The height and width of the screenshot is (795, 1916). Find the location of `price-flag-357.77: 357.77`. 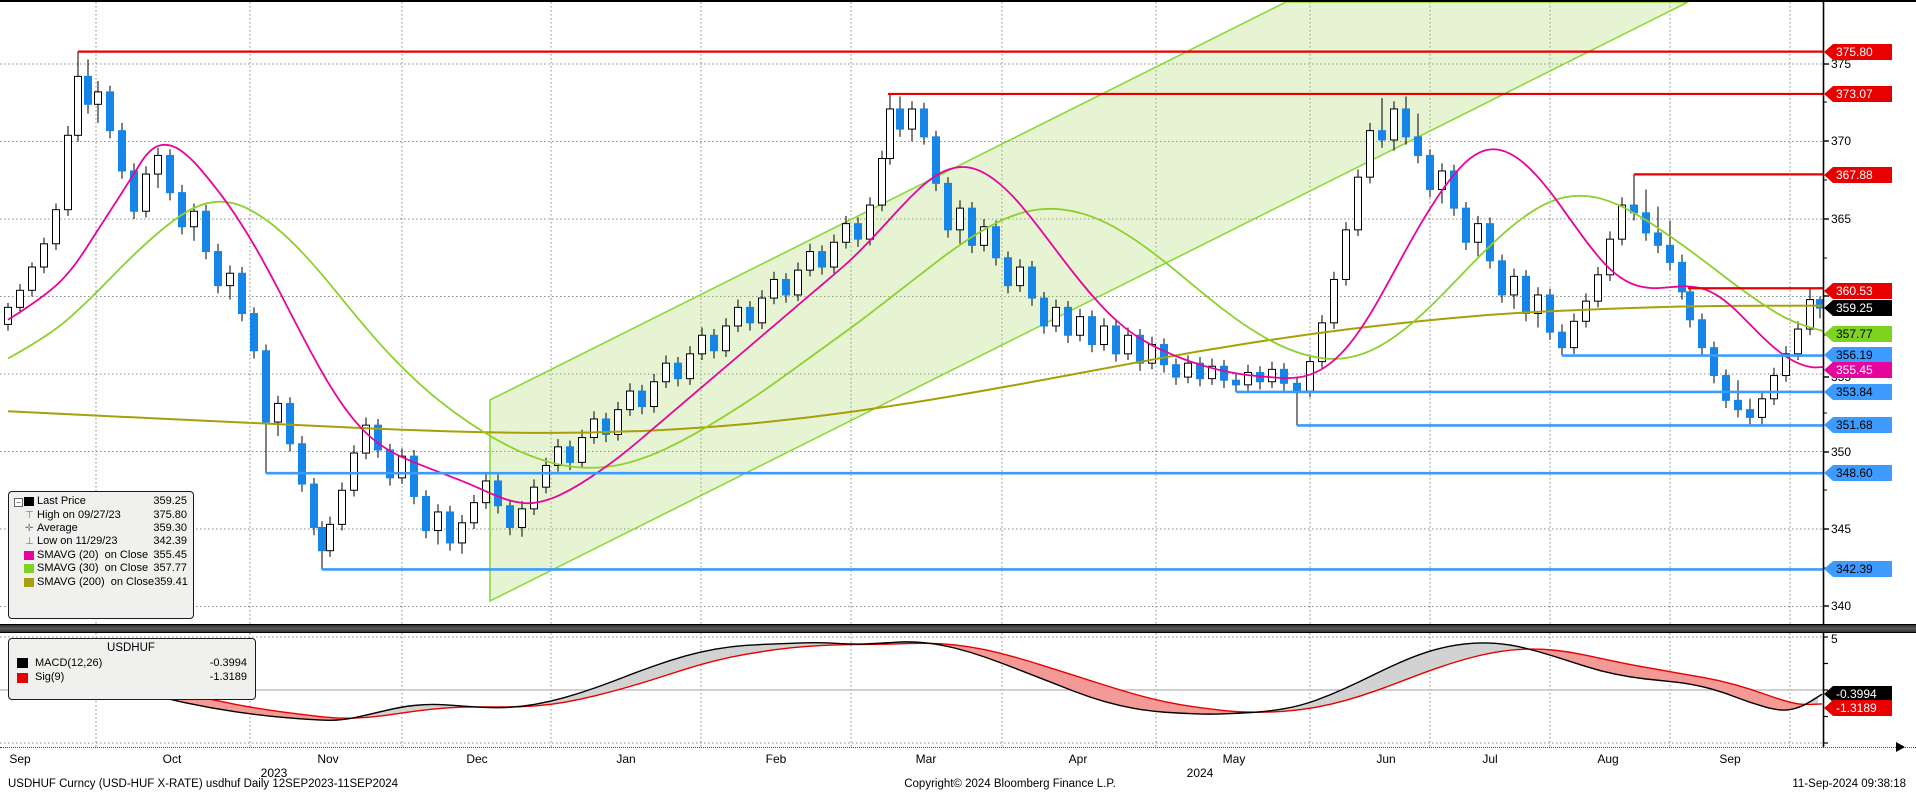

price-flag-357.77: 357.77 is located at coordinates (1858, 334).